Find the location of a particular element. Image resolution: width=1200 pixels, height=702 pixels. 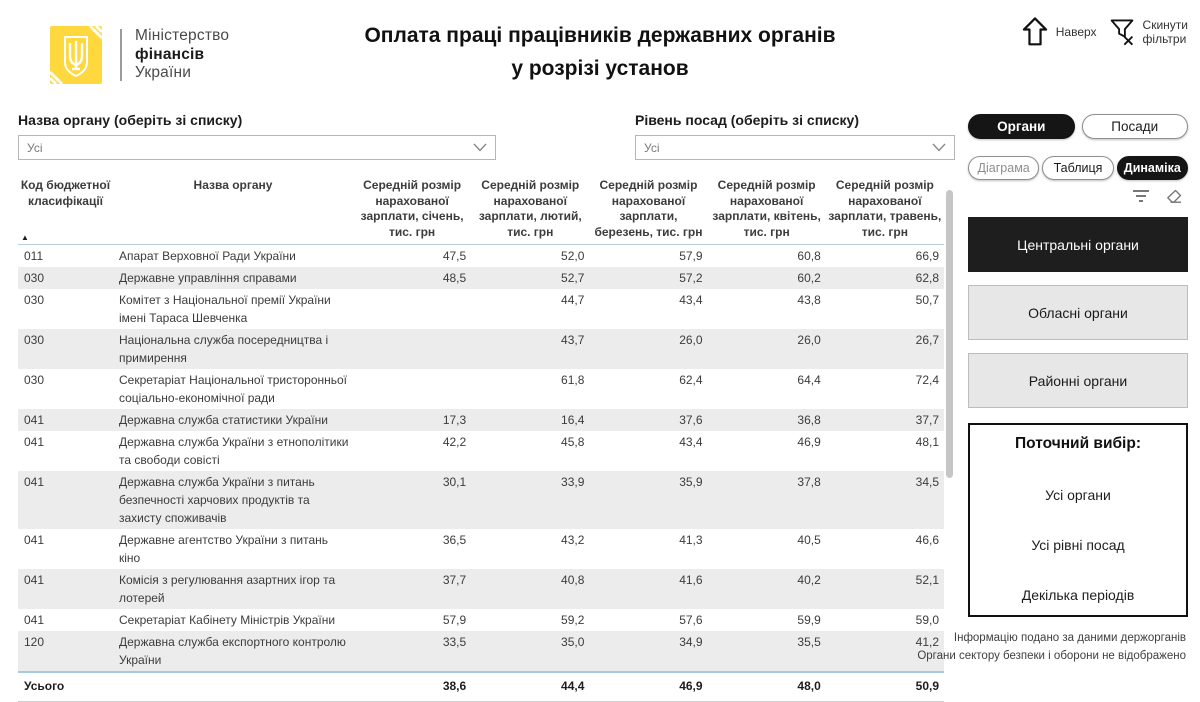

cell-salary-value: 52,7 is located at coordinates (573, 278).